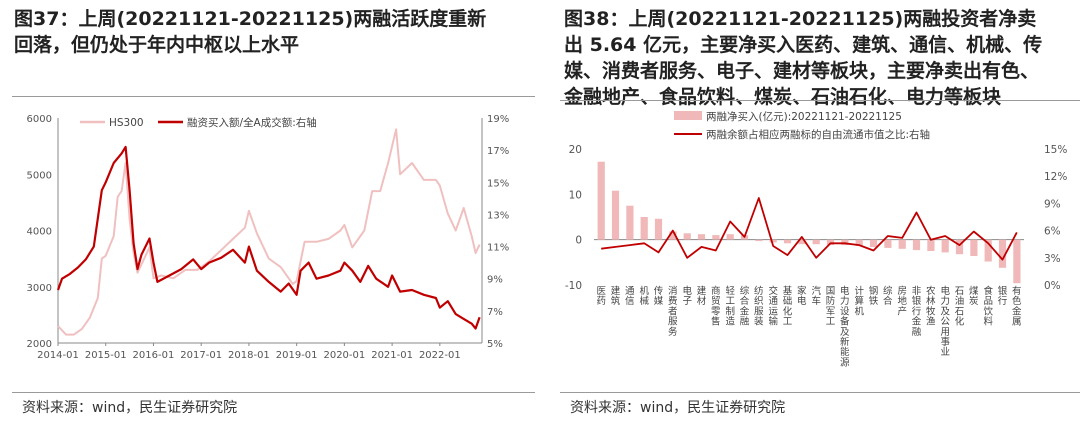 This screenshot has height=421, width=1080. What do you see at coordinates (687, 296) in the screenshot?
I see `category-label: 电子` at bounding box center [687, 296].